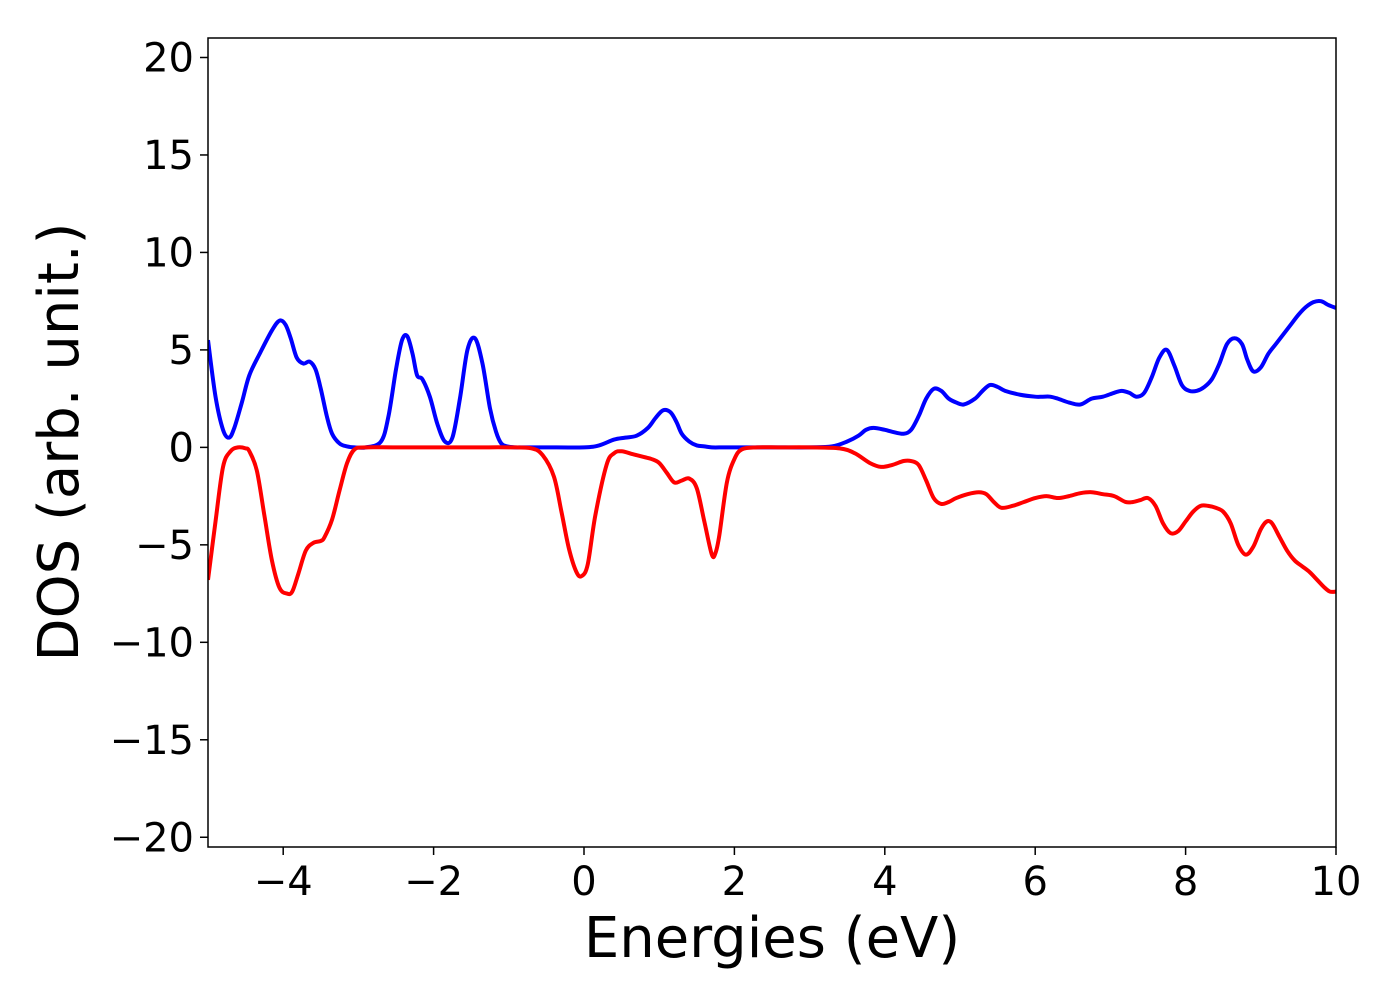 The image size is (1400, 1000). What do you see at coordinates (168, 253) in the screenshot?
I see `y-tick-label: 10` at bounding box center [168, 253].